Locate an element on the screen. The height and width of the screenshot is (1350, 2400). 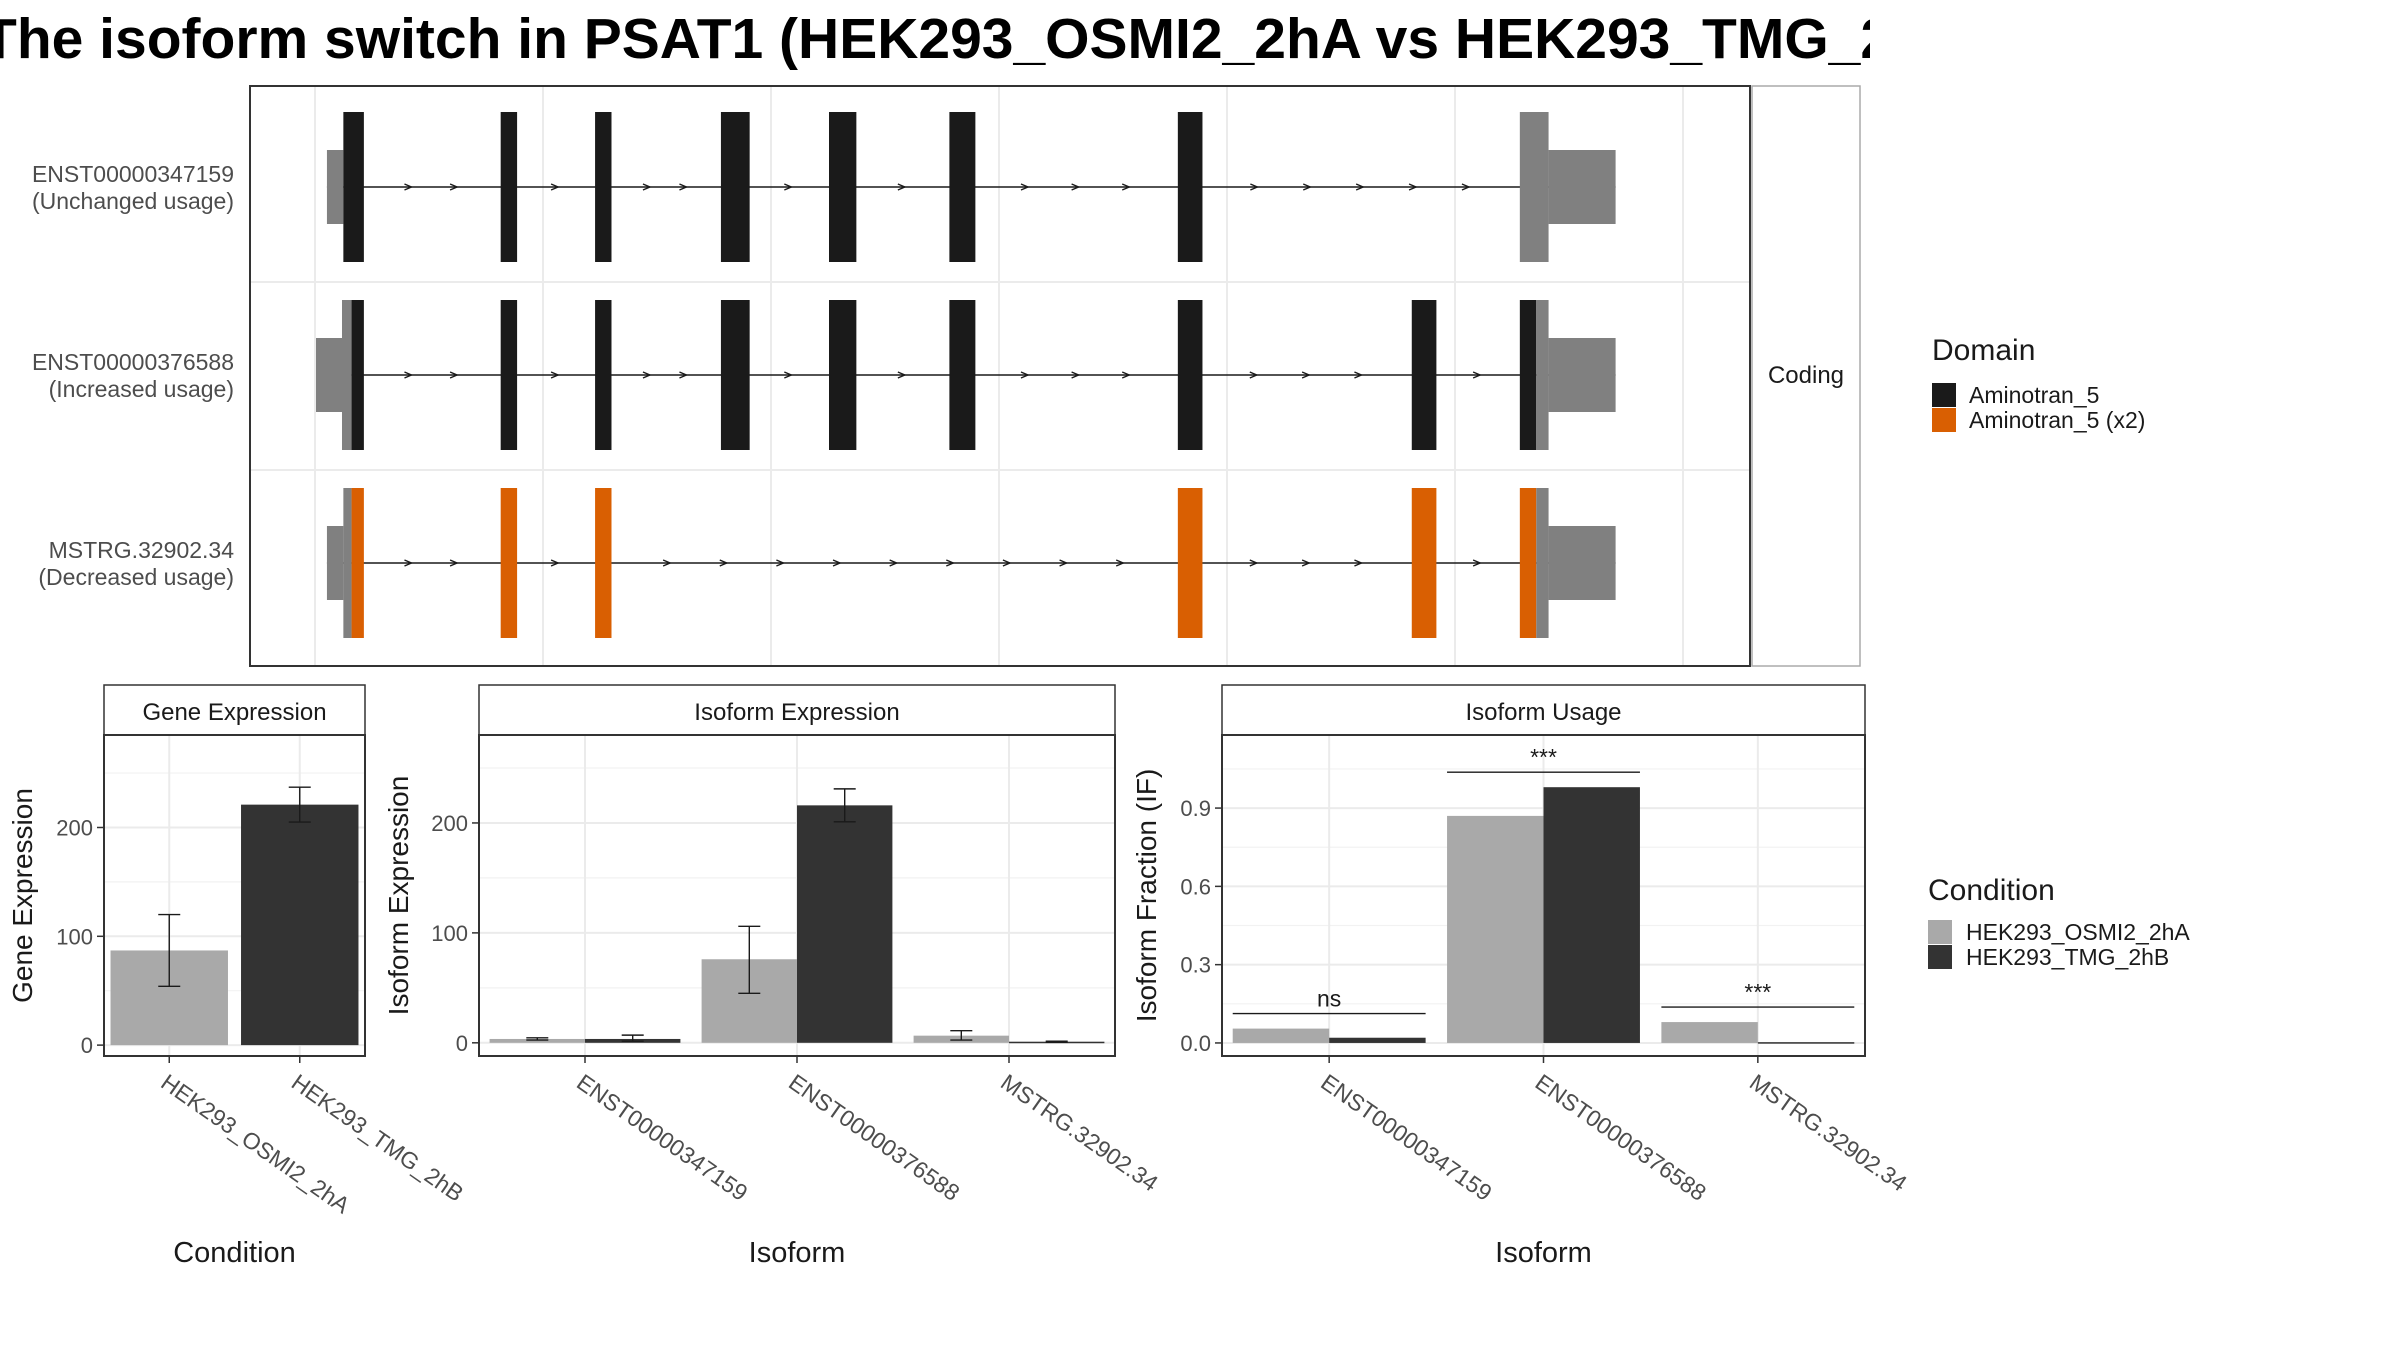
domain-legend-label: Aminotran_5 is located at coordinates (2034, 395).